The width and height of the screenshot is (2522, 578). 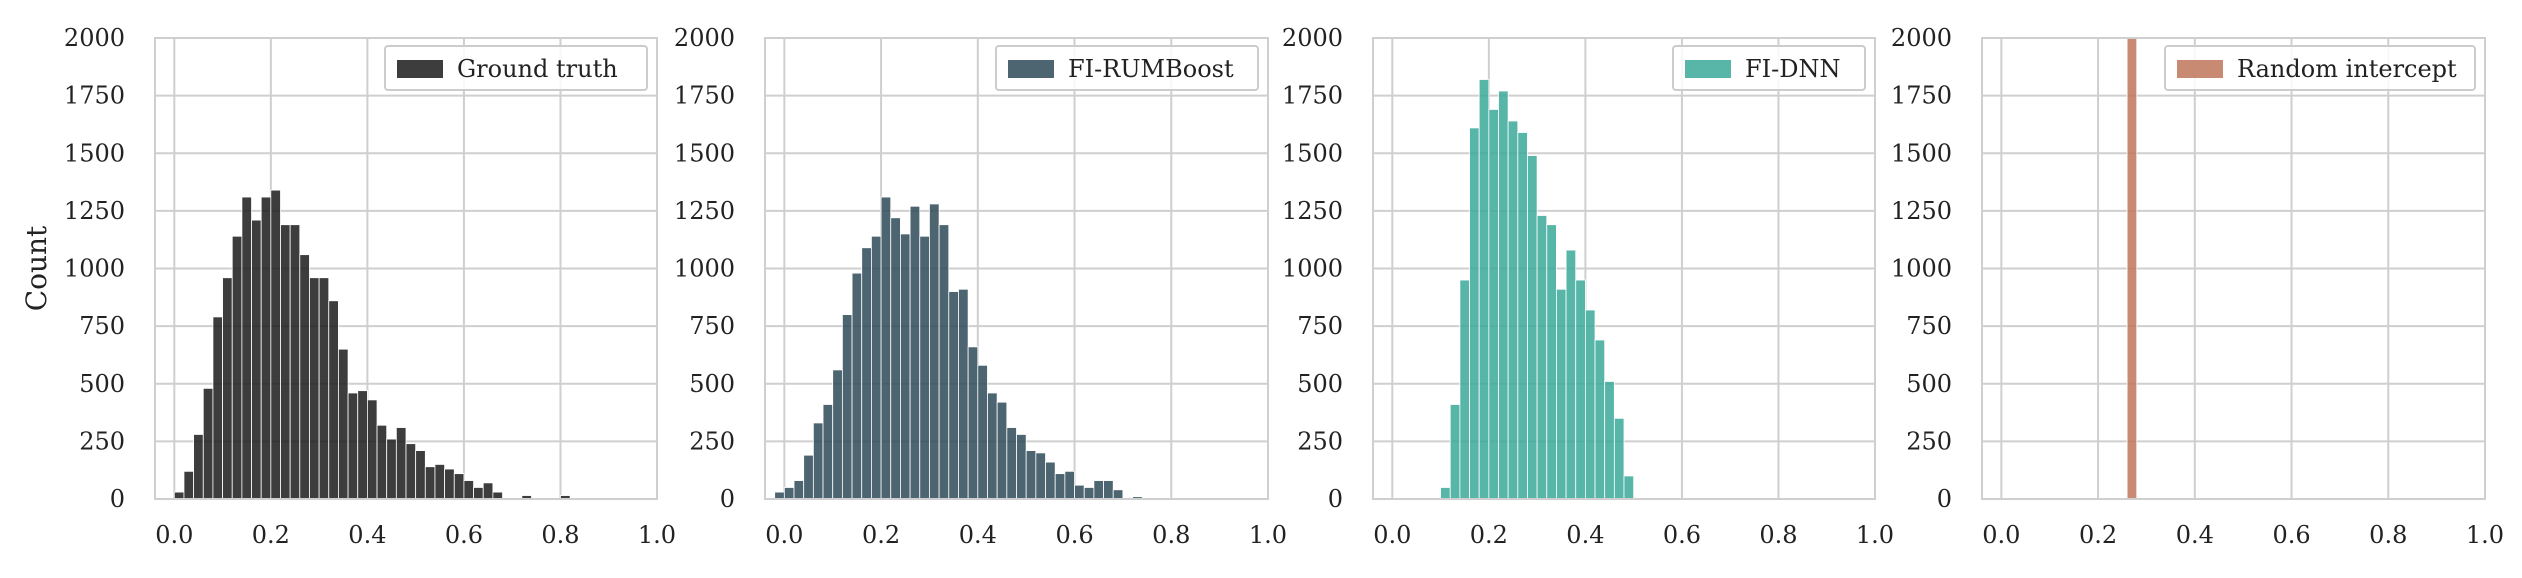 I want to click on x-tick-label: 0.0, so click(x=2001, y=535).